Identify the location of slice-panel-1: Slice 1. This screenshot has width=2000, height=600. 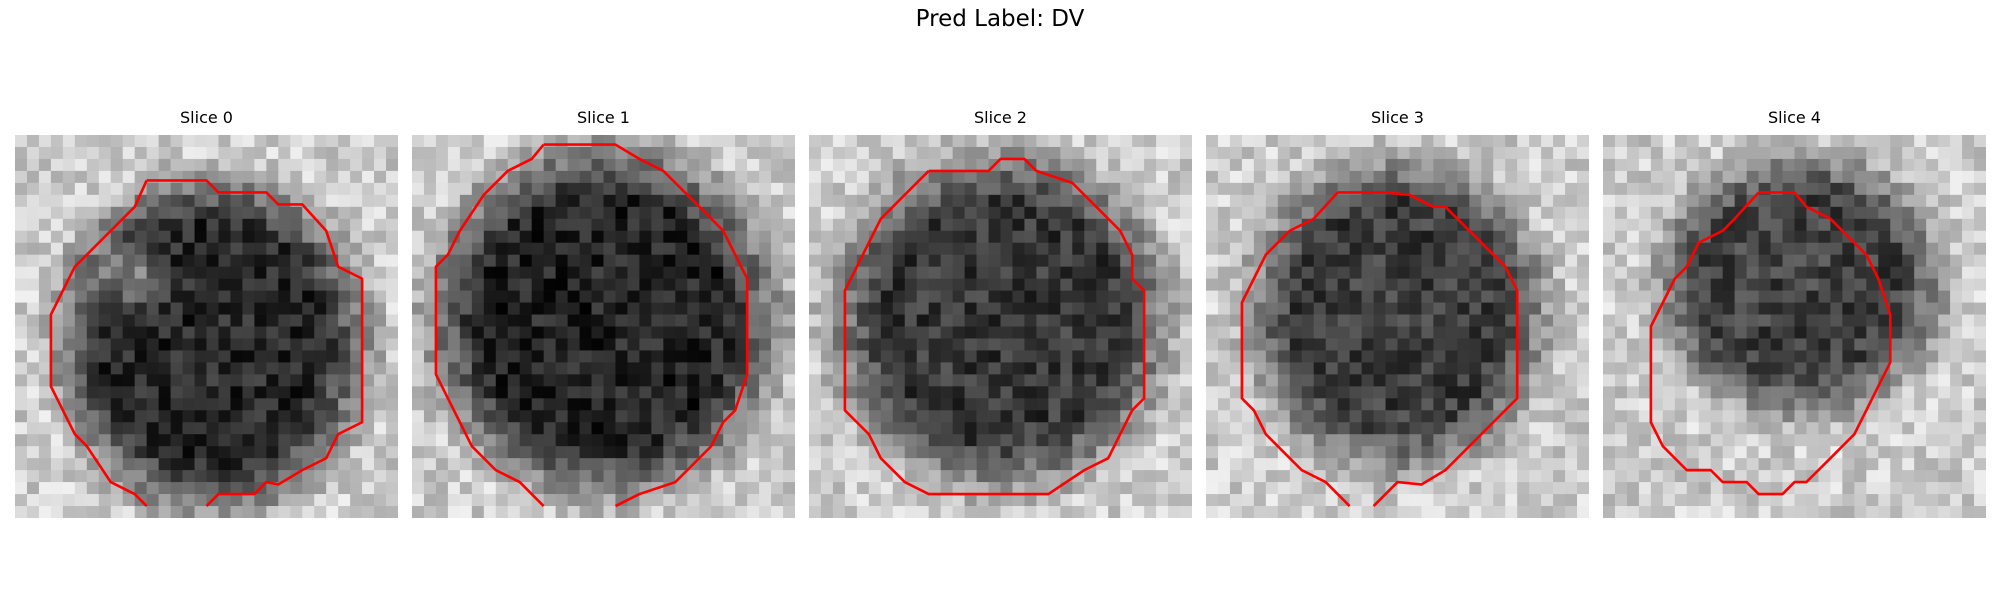
(603, 313).